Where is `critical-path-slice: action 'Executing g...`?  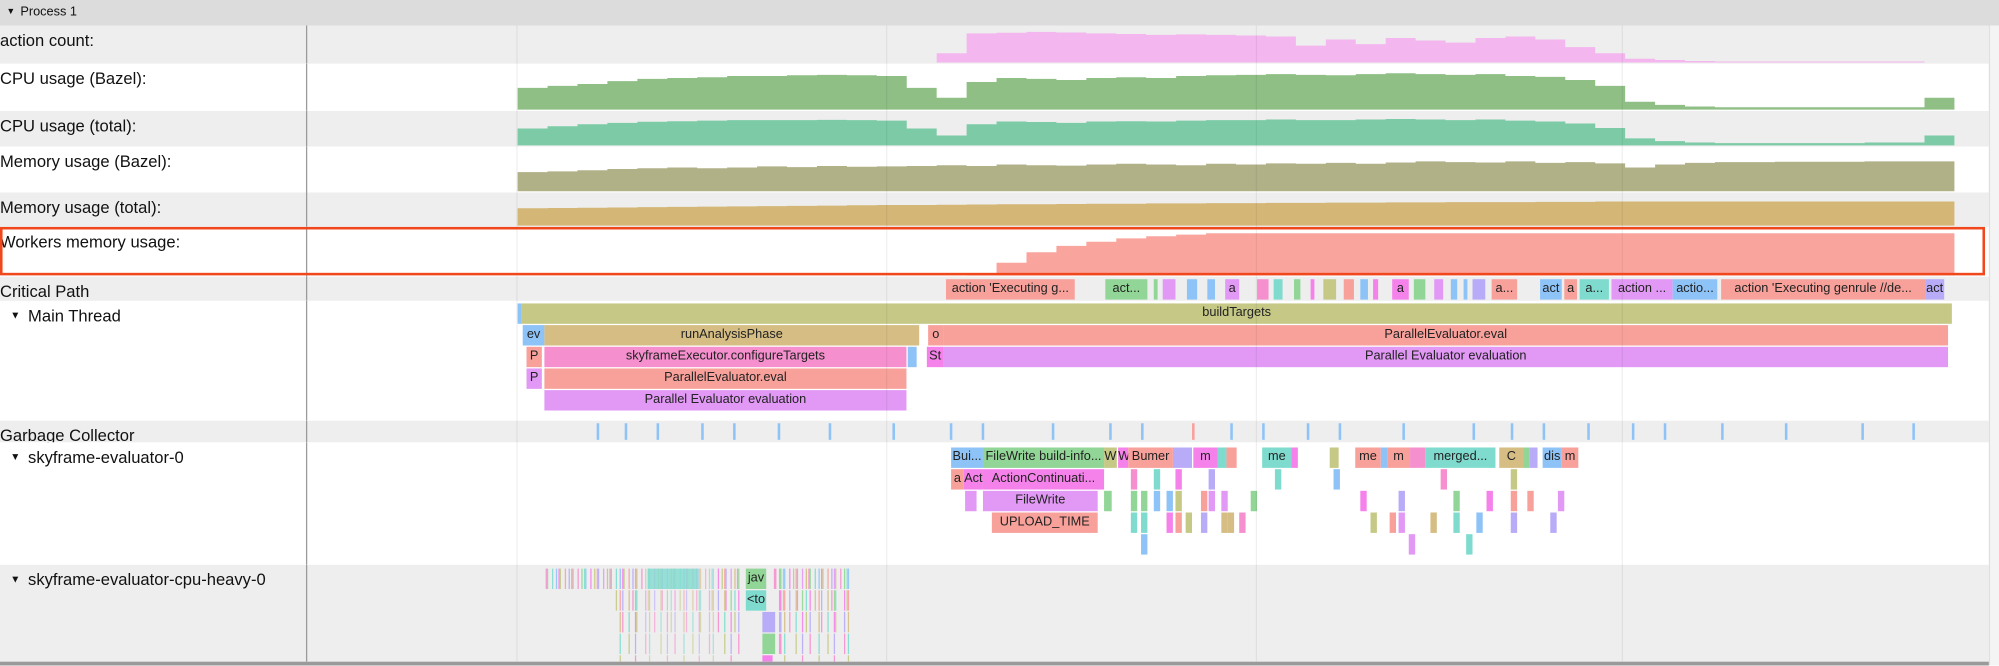
critical-path-slice: action 'Executing g... is located at coordinates (1010, 289).